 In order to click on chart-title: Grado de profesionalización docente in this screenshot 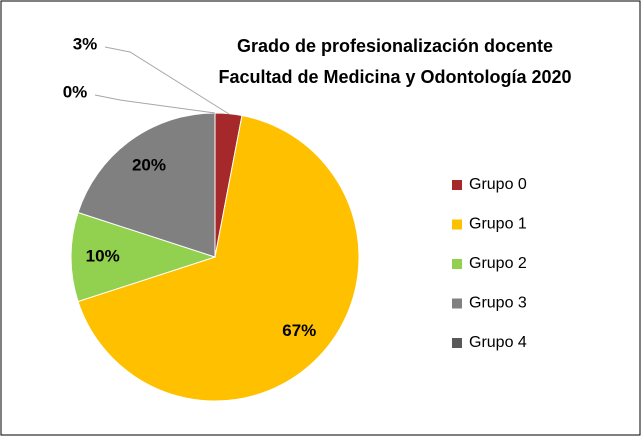, I will do `click(395, 46)`.